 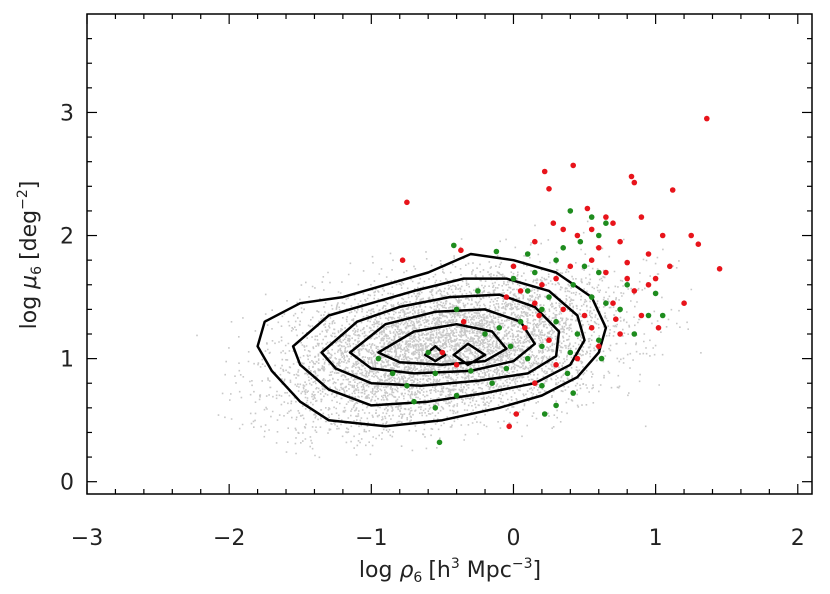 What do you see at coordinates (513, 538) in the screenshot?
I see `x-tick-label: 0` at bounding box center [513, 538].